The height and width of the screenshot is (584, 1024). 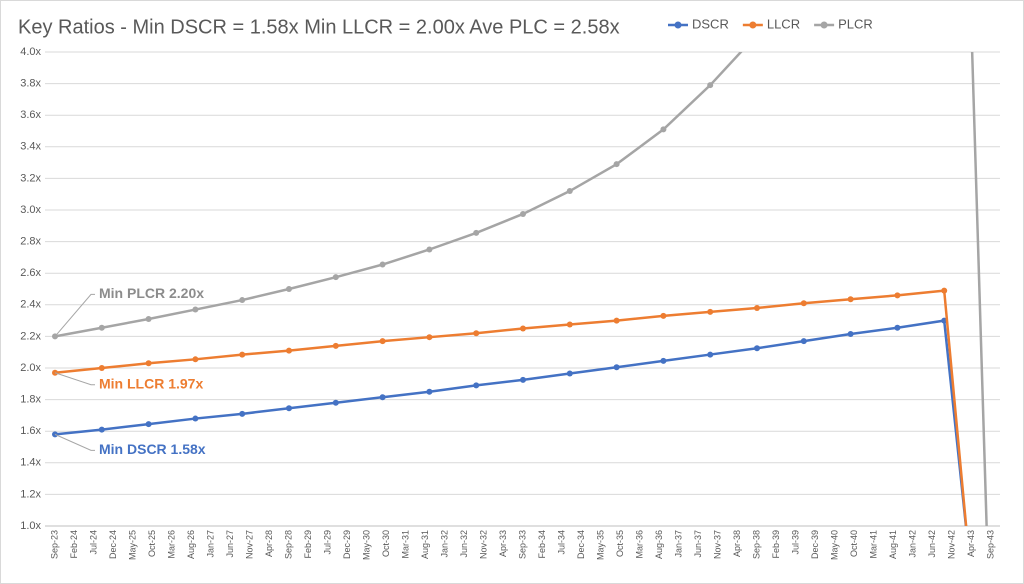 What do you see at coordinates (756, 544) in the screenshot?
I see `x-tick-label: Sep-38` at bounding box center [756, 544].